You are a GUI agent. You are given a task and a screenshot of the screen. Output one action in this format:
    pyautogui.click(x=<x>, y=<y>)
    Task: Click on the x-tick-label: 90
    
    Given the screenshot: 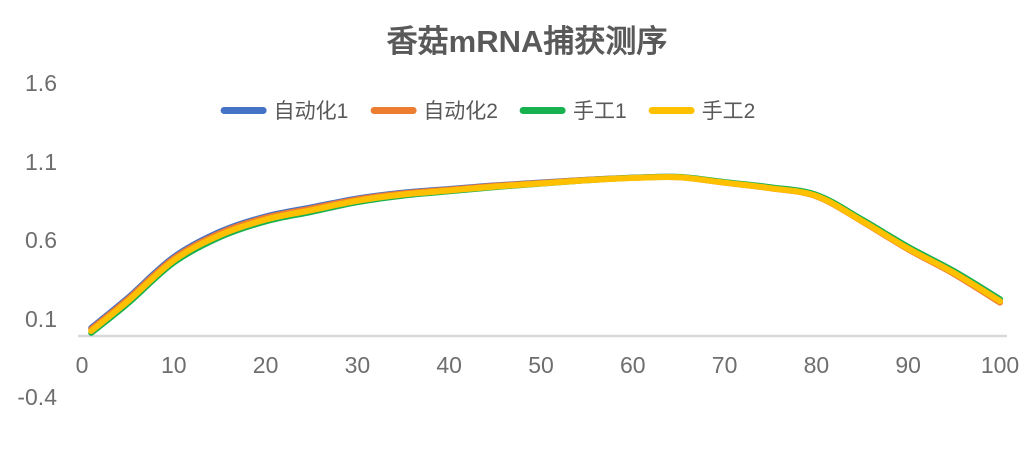 What is the action you would take?
    pyautogui.click(x=908, y=365)
    